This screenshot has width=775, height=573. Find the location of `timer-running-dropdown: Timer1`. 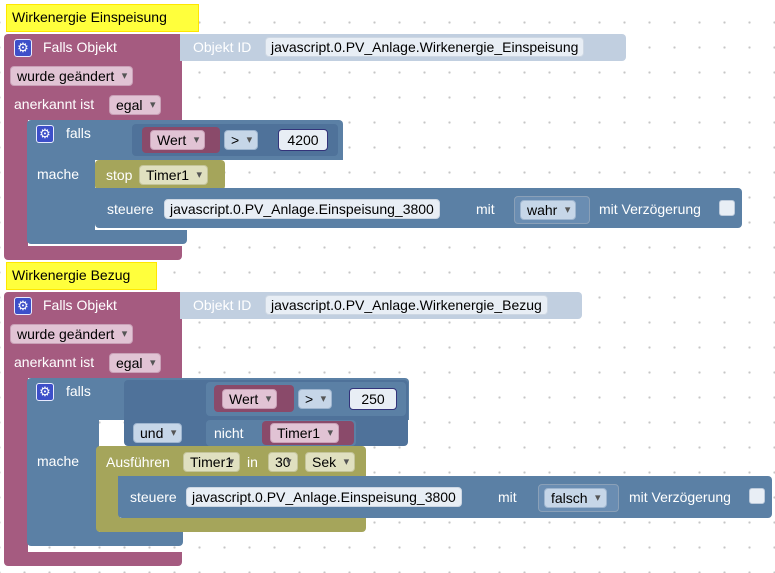

timer-running-dropdown: Timer1 is located at coordinates (305, 433).